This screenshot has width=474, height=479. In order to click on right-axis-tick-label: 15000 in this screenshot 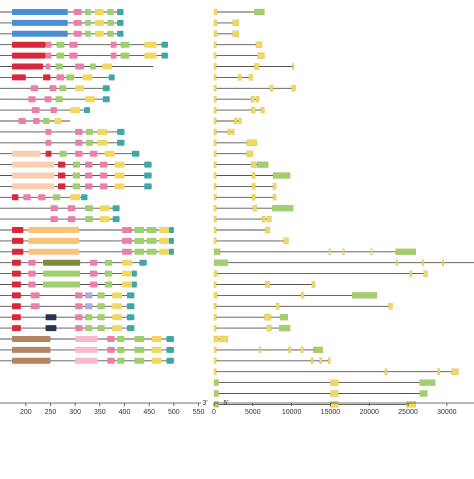, I will do `click(331, 412)`.